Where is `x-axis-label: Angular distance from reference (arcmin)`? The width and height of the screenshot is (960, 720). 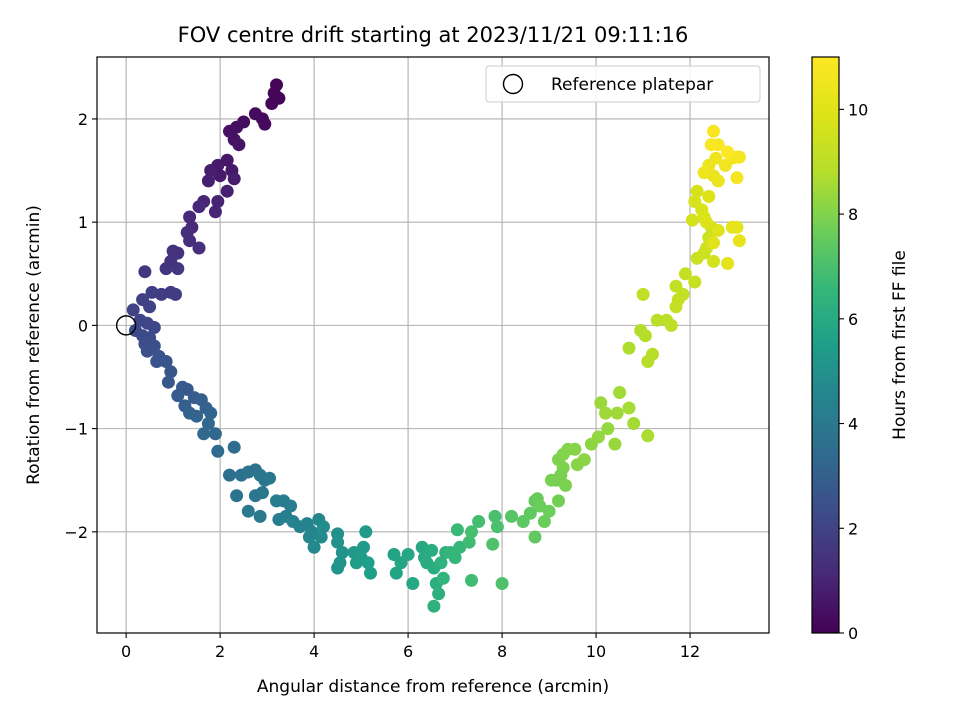 x-axis-label: Angular distance from reference (arcmin) is located at coordinates (433, 687).